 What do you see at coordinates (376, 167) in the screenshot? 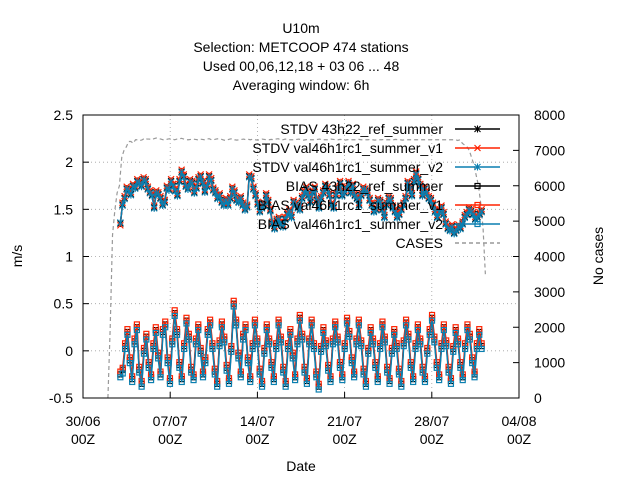
I see `legend-item: STDV val46h1rc1_summer_v2` at bounding box center [376, 167].